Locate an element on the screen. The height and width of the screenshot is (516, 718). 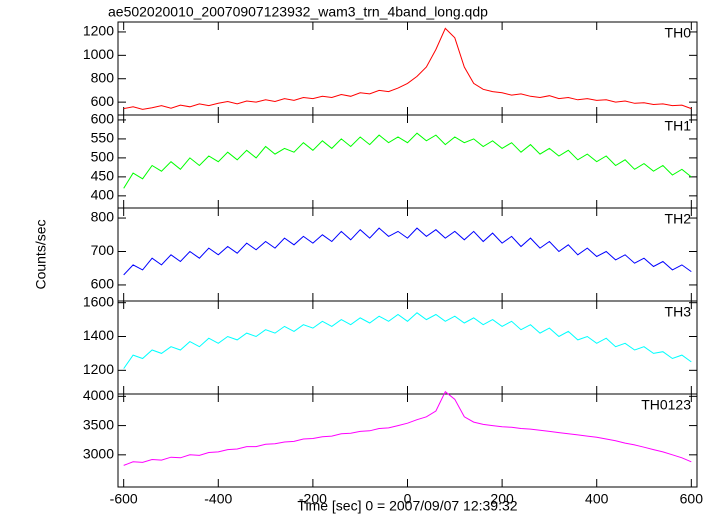
y-tick-label: 1600 is located at coordinates (98, 301).